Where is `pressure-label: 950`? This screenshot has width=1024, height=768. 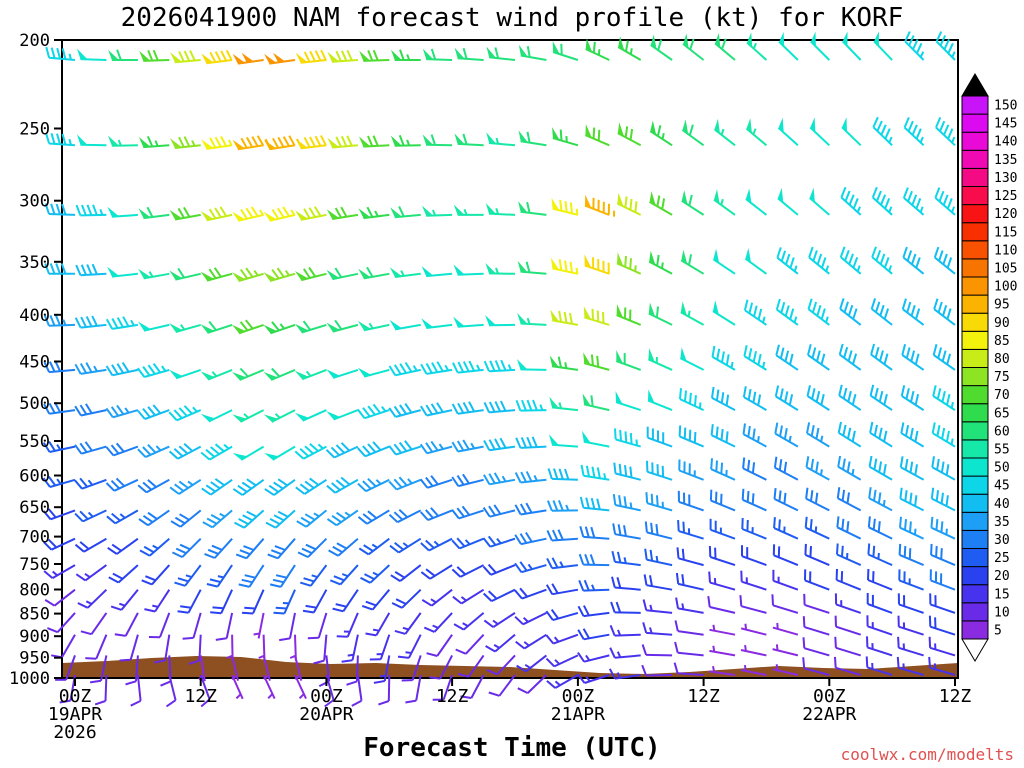
pressure-label: 950 is located at coordinates (34, 659).